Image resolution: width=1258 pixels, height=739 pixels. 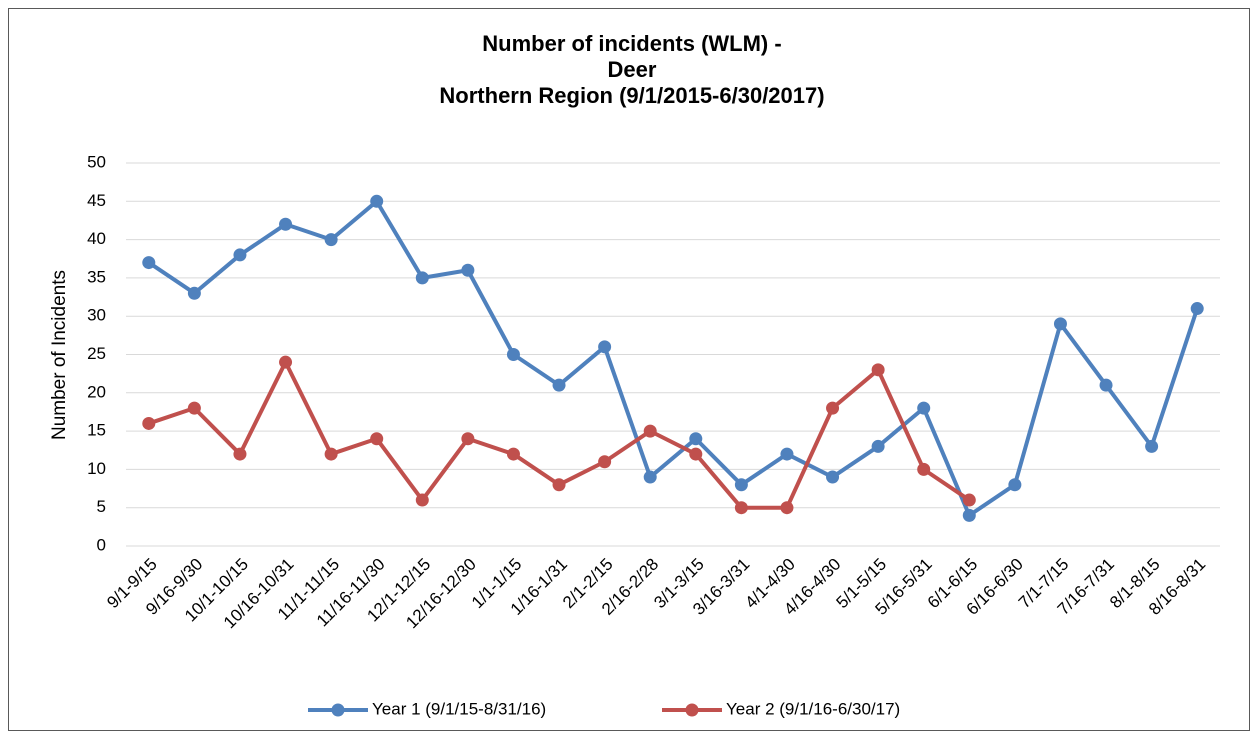 I want to click on y-tick-label: 0, so click(x=101, y=544).